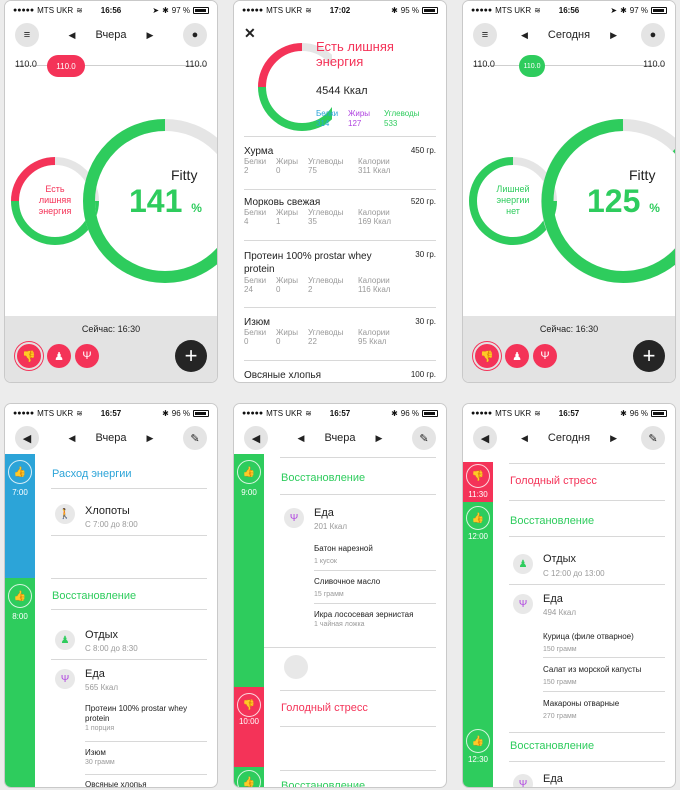 This screenshot has width=680, height=790. What do you see at coordinates (603, 643) in the screenshot?
I see `food-subitem: Курица (филе отварное) 150 грамм` at bounding box center [603, 643].